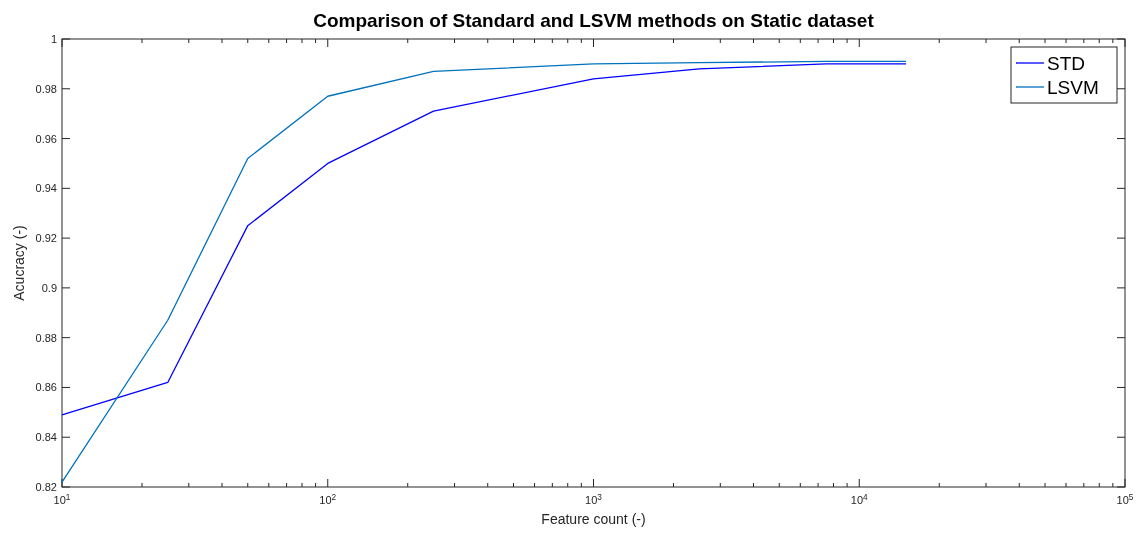 The width and height of the screenshot is (1141, 533). Describe the element at coordinates (328, 499) in the screenshot. I see `x-tick-label: 10$^{2}$` at that location.